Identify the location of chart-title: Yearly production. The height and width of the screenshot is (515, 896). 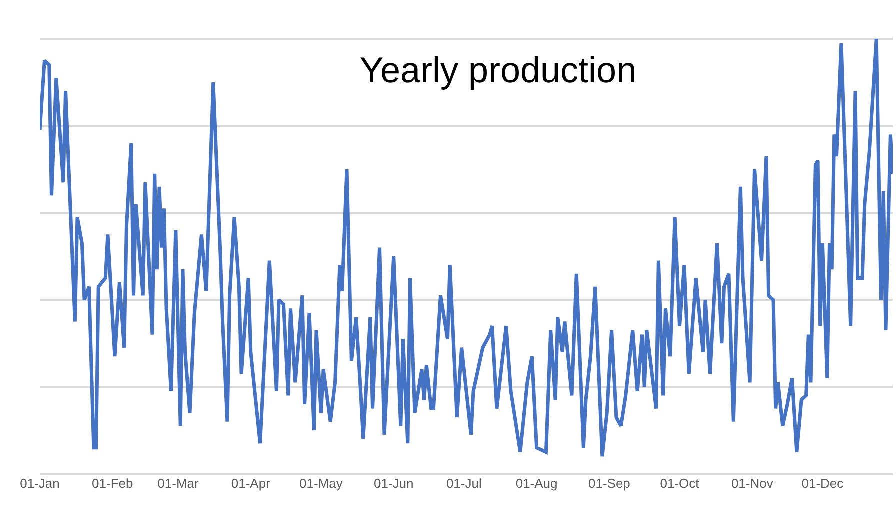
(498, 70).